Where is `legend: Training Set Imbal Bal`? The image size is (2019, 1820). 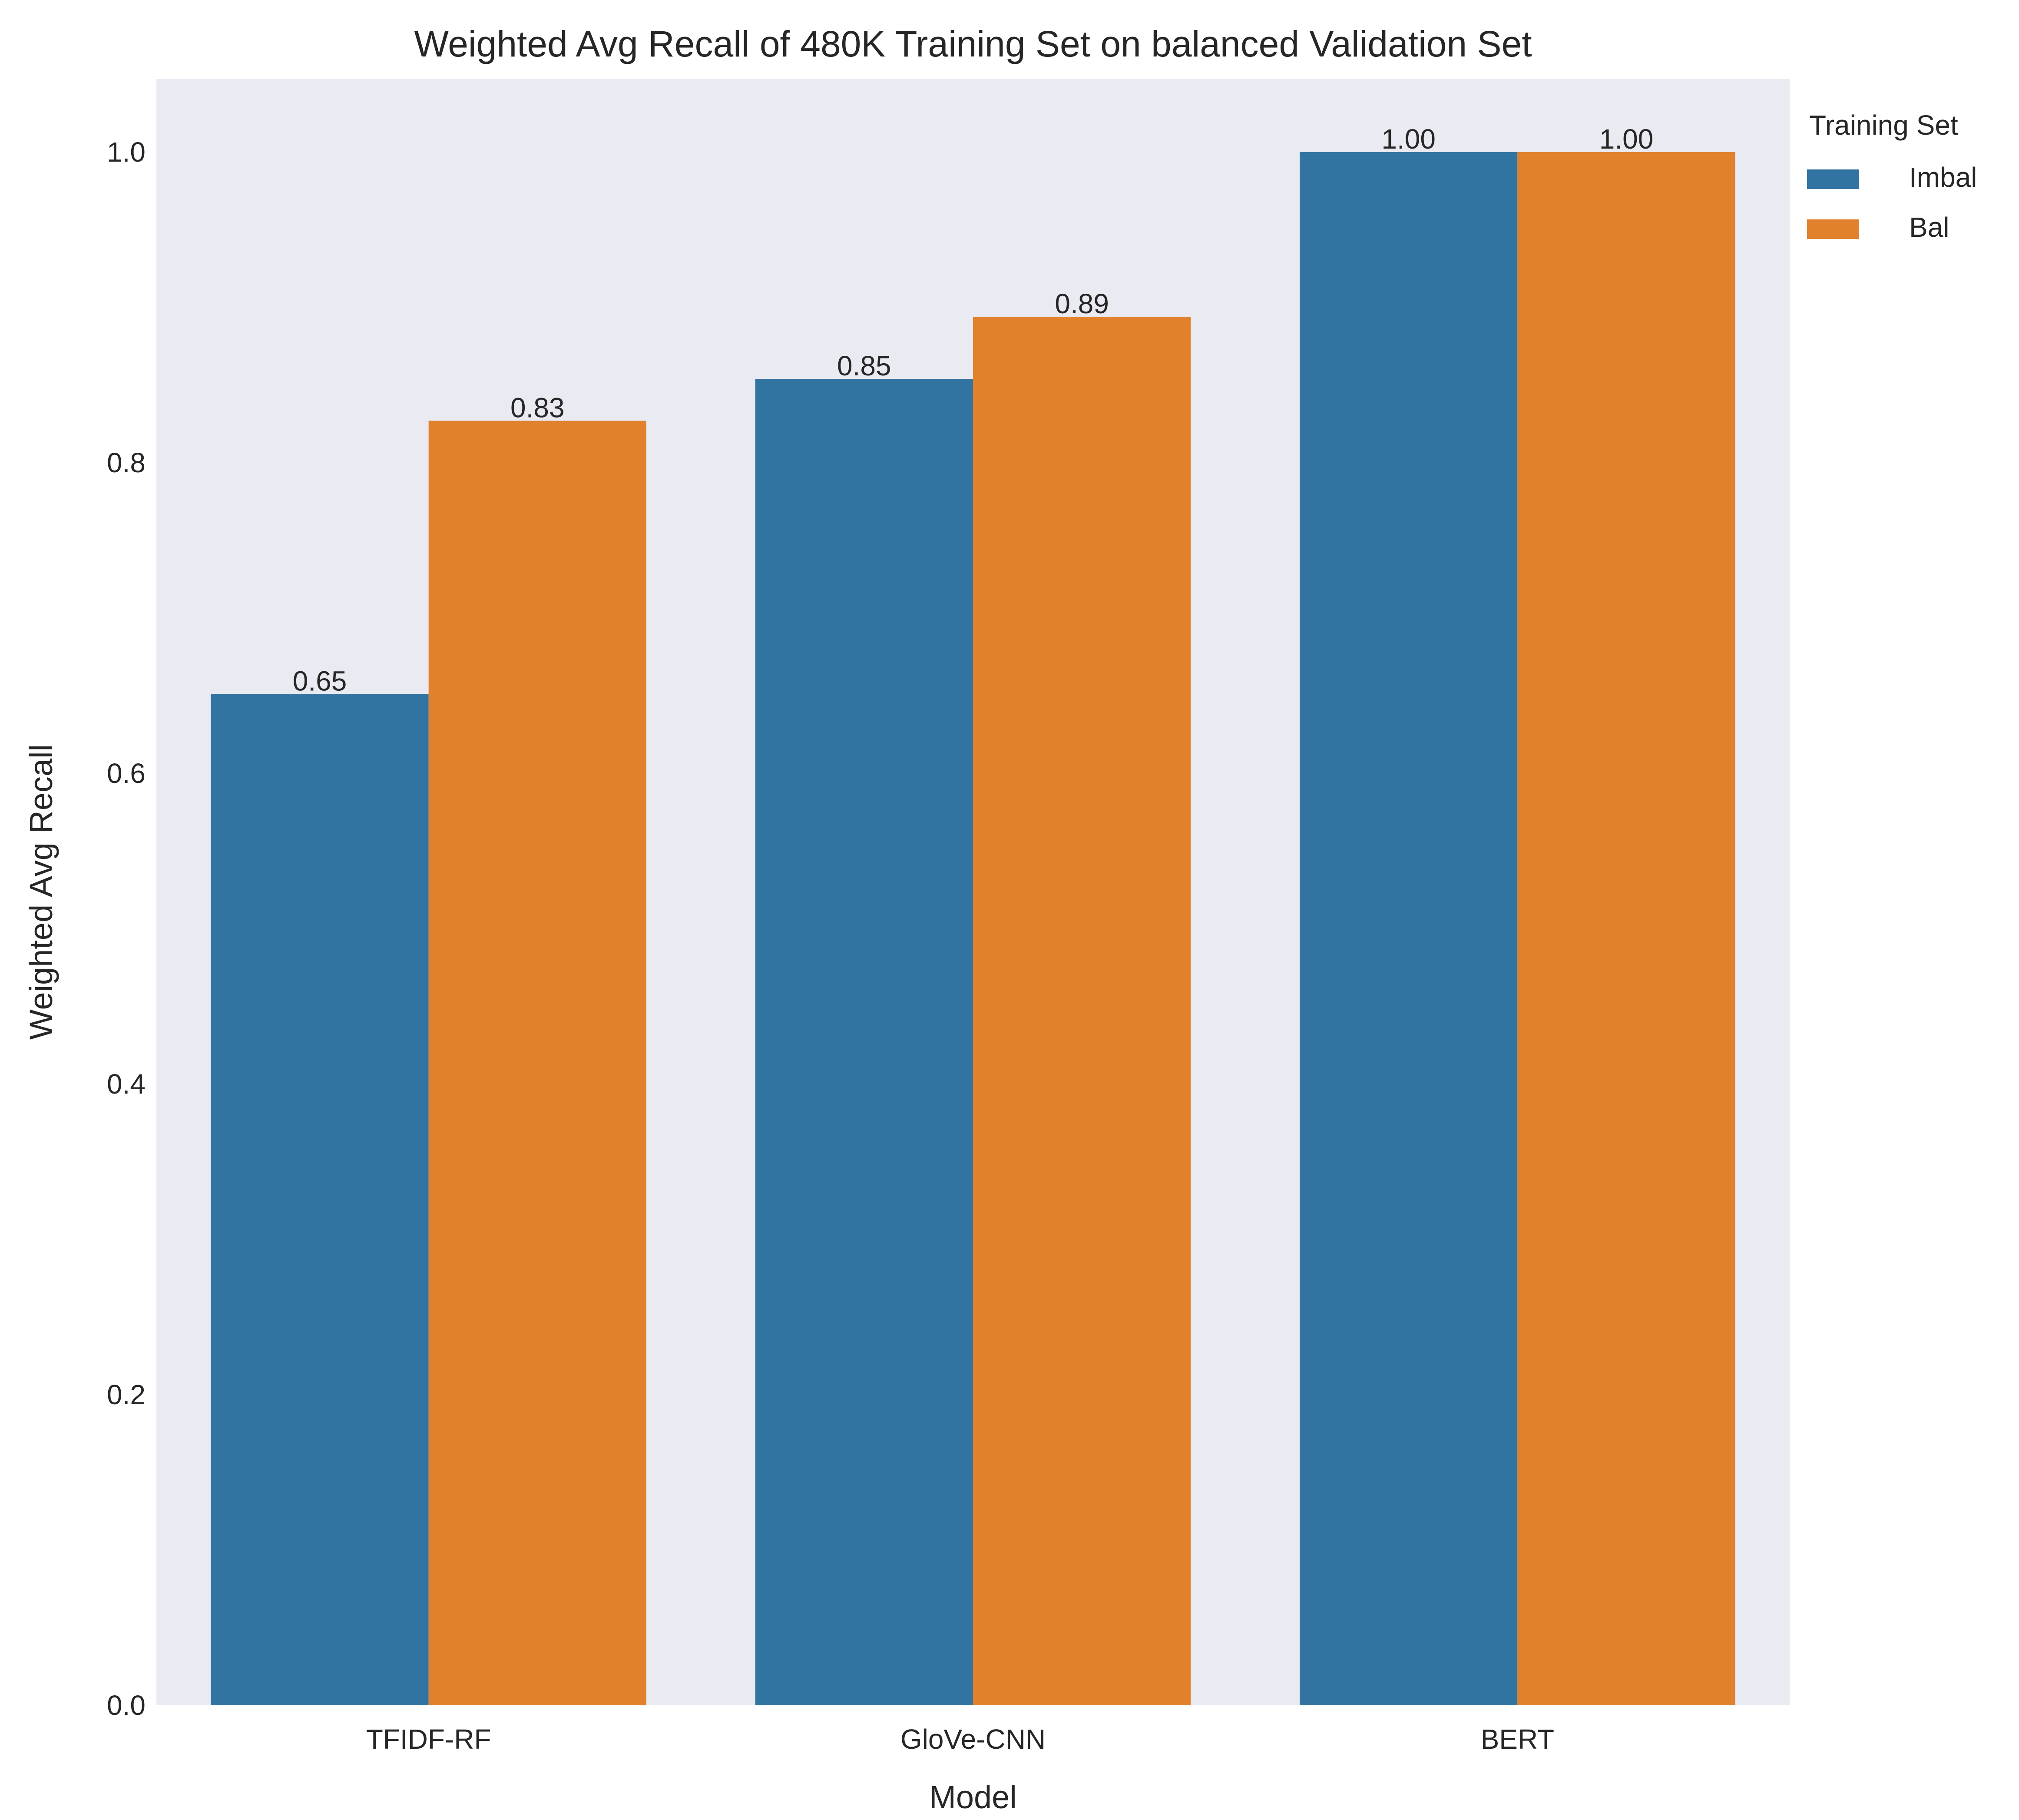 legend: Training Set Imbal Bal is located at coordinates (1892, 176).